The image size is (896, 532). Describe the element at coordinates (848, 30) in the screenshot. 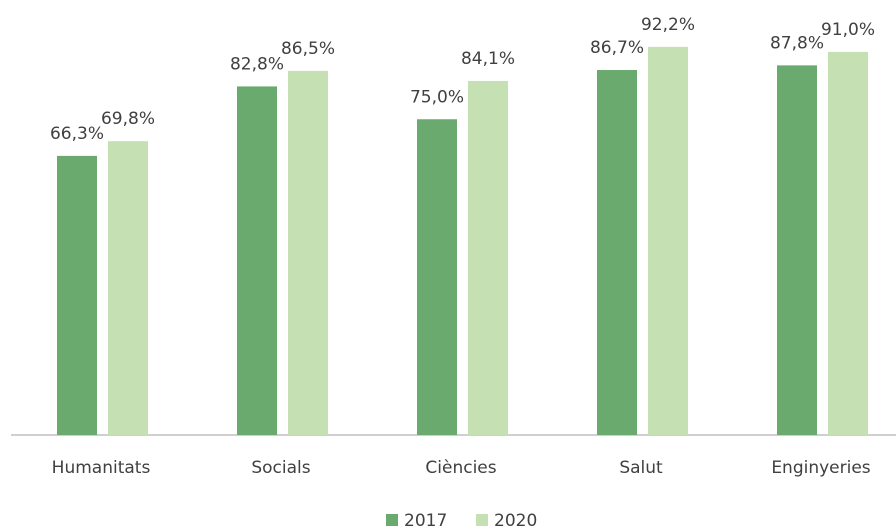

I see `data-label: 91,0%` at that location.